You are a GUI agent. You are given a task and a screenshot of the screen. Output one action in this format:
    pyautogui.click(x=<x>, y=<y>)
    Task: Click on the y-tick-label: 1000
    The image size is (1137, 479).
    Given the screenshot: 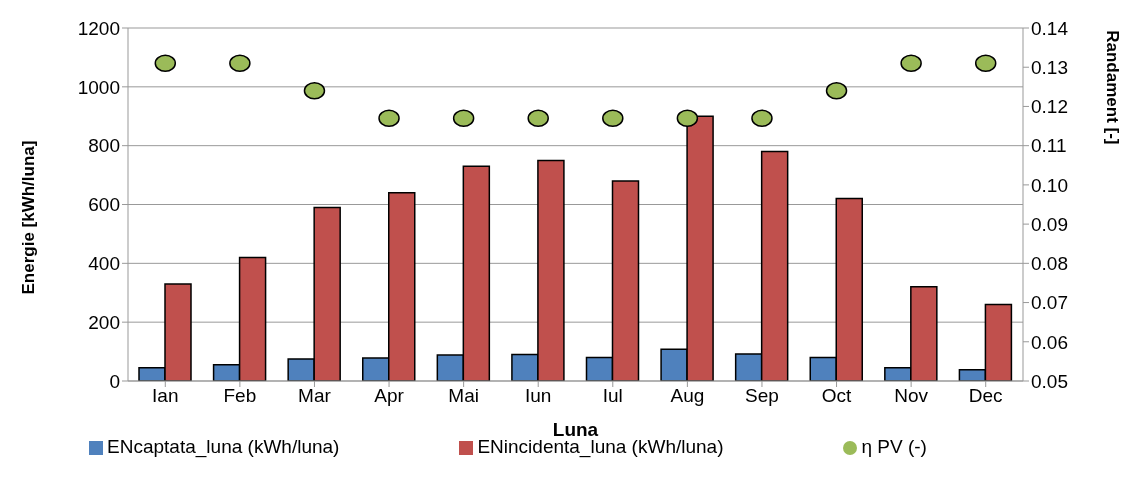 What is the action you would take?
    pyautogui.click(x=98, y=87)
    